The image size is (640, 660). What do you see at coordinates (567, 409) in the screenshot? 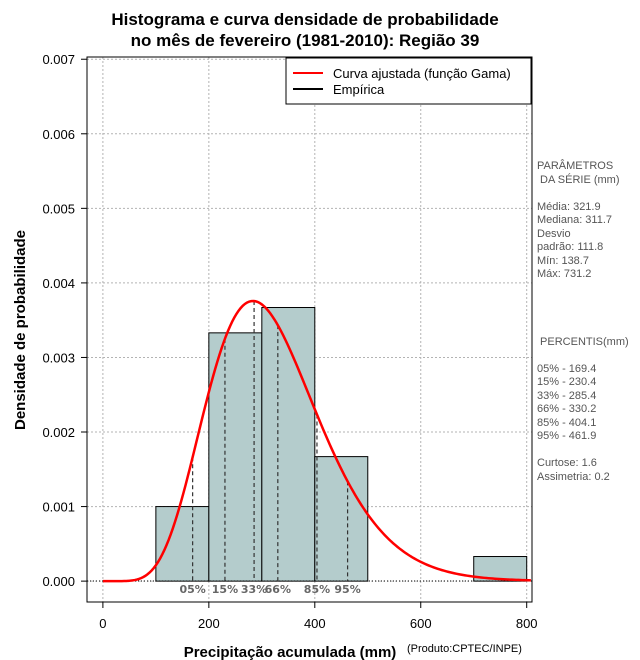
I see `percentil-66: 66% - 330.2` at bounding box center [567, 409].